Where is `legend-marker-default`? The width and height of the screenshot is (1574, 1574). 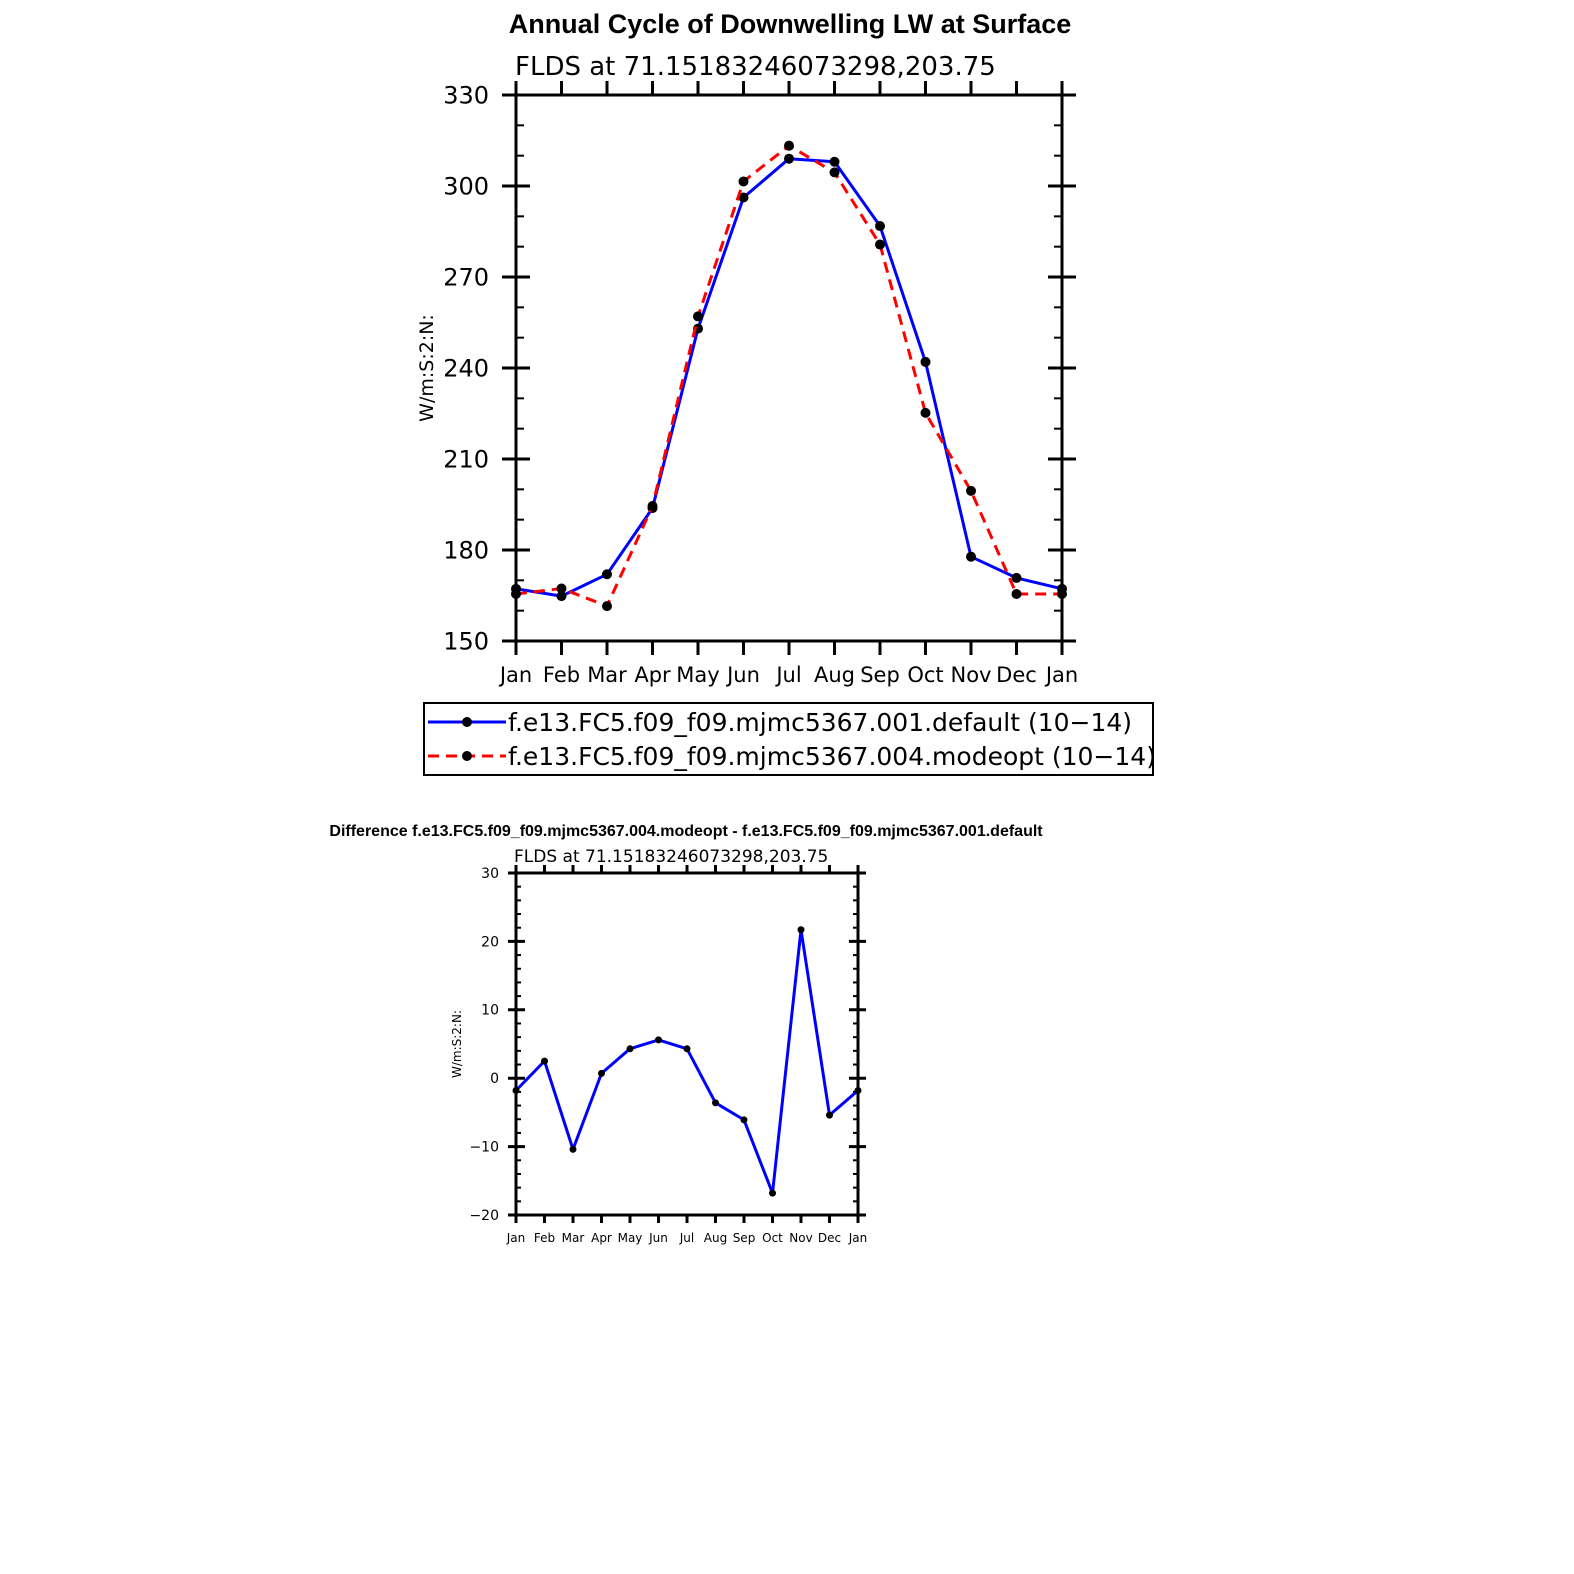 legend-marker-default is located at coordinates (467, 722).